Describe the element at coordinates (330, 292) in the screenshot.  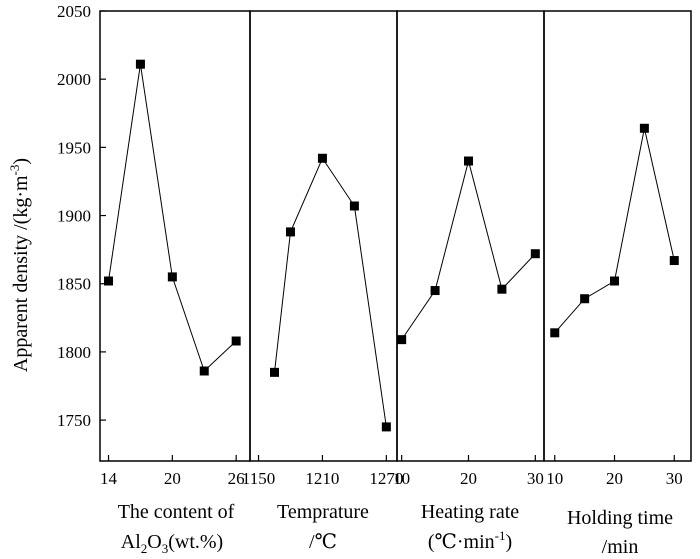
I see `temperature-series-line` at that location.